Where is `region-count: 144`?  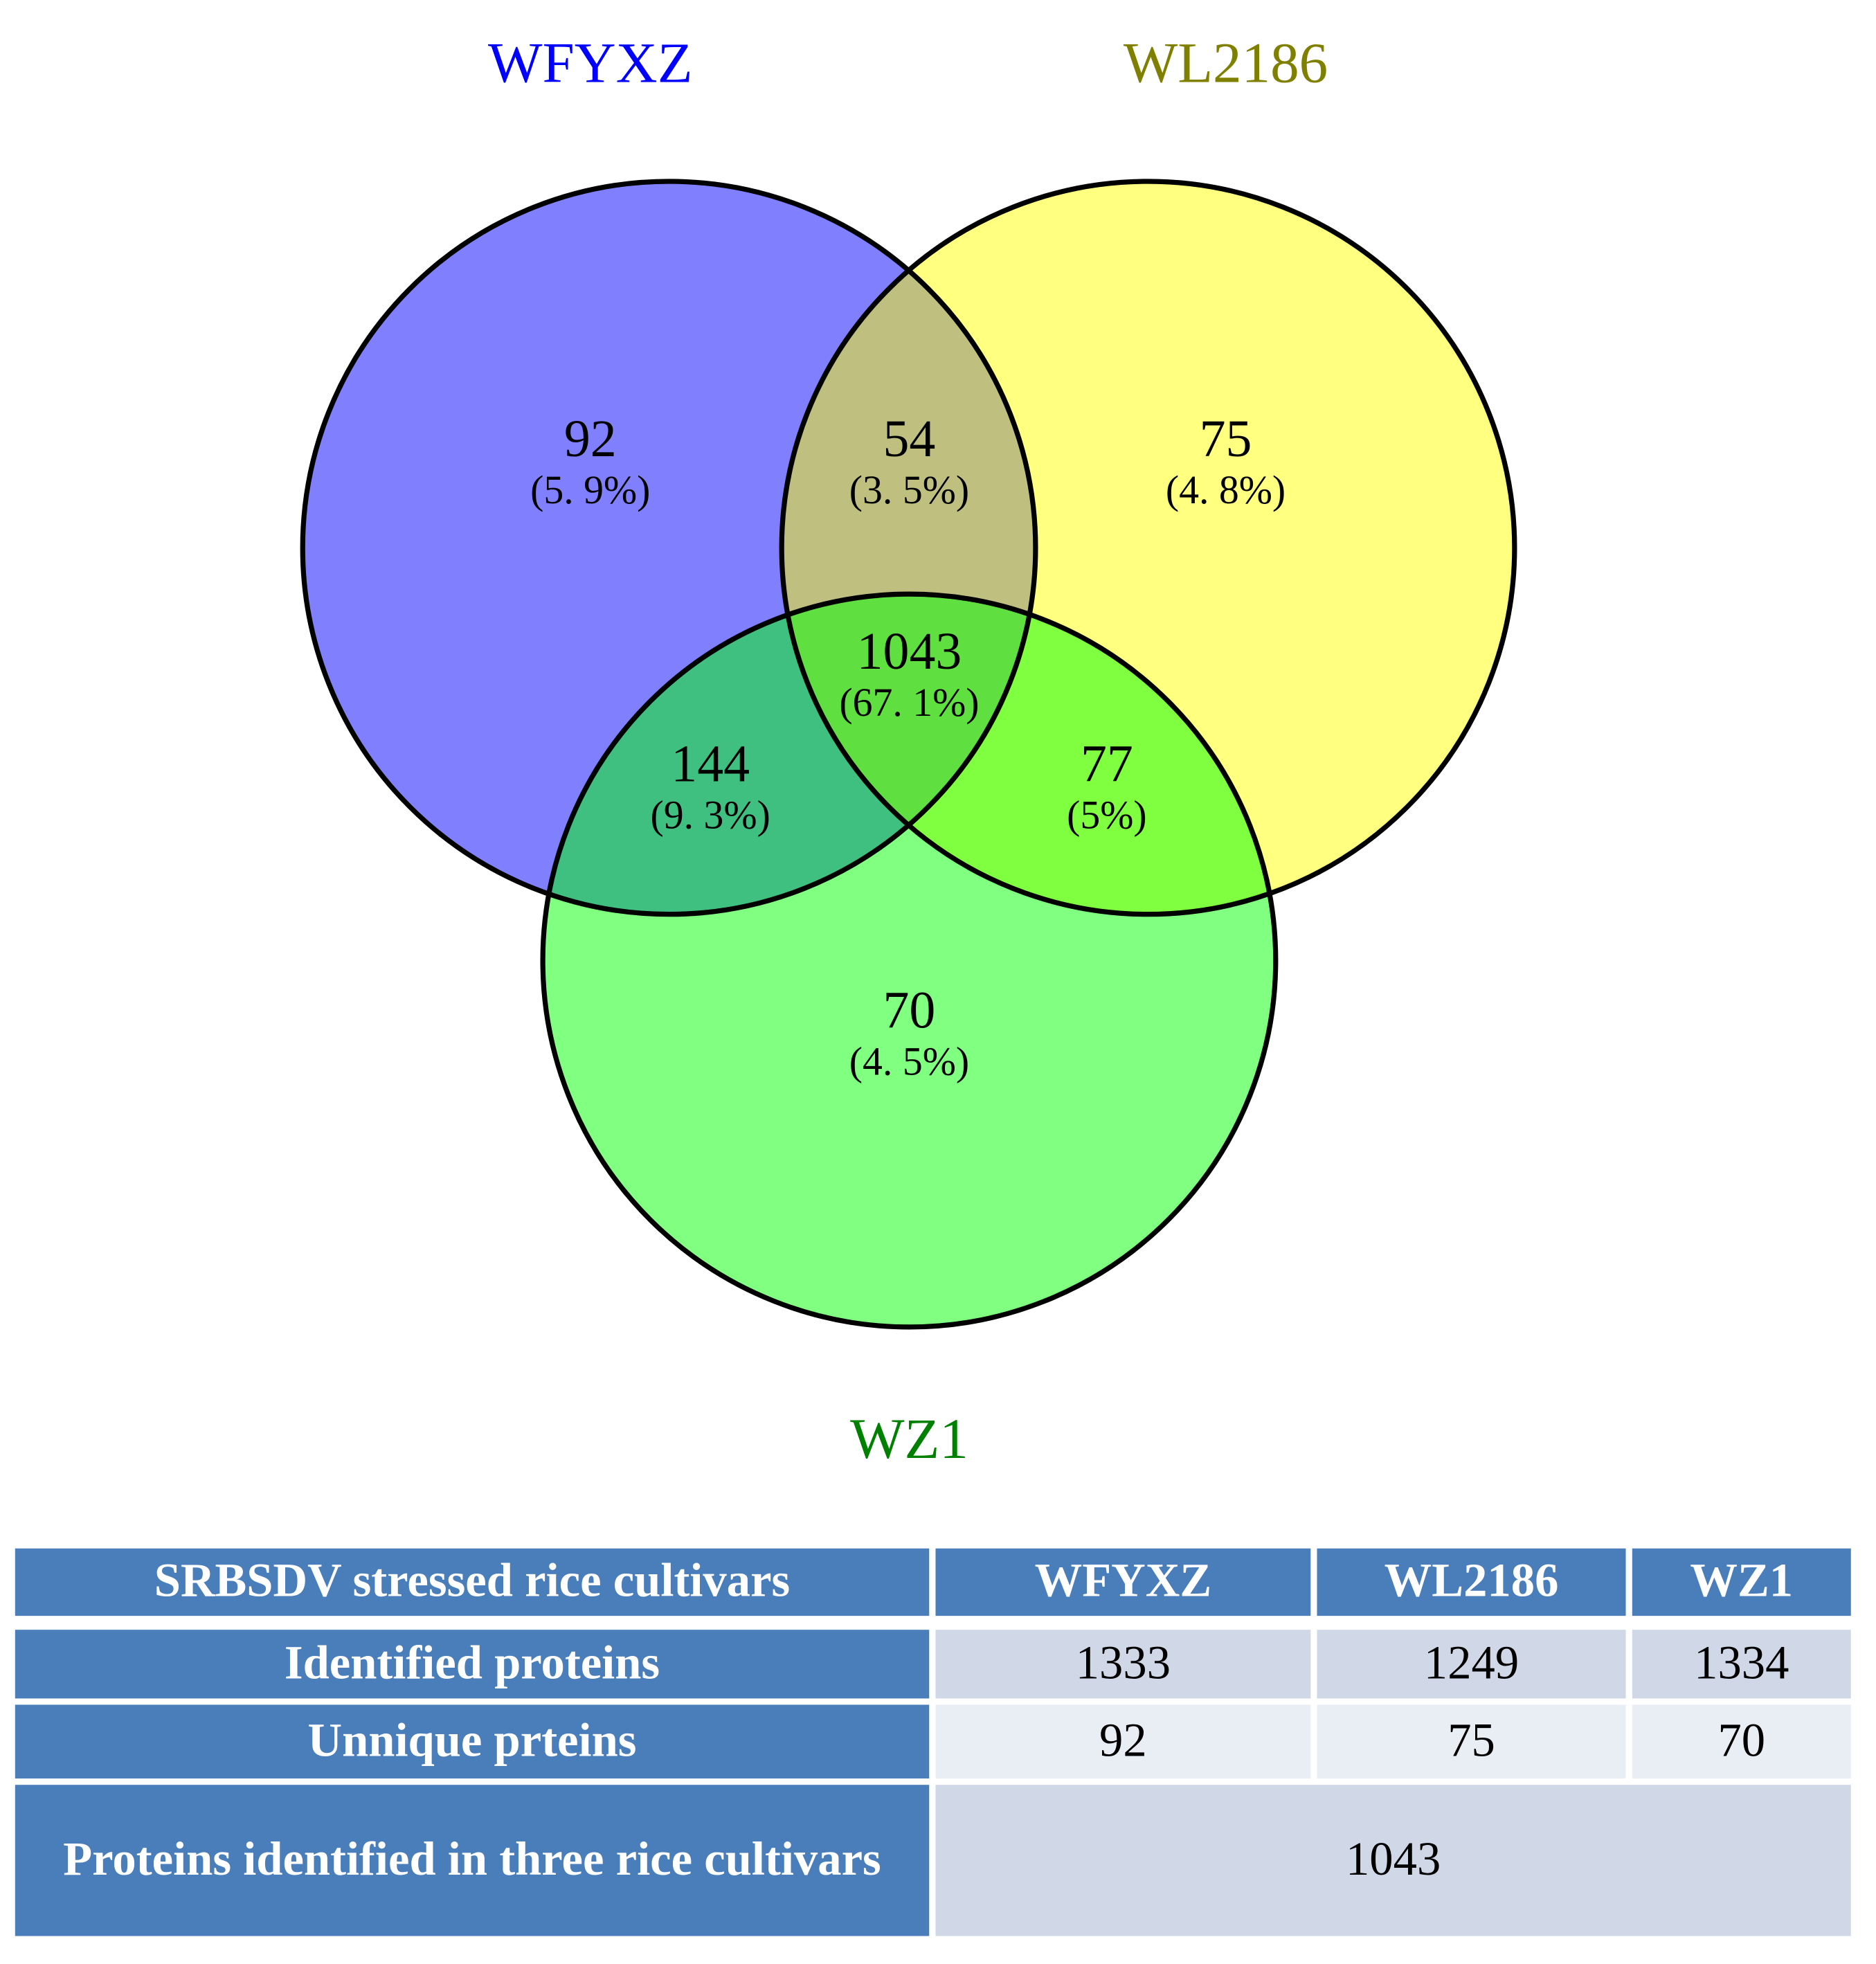 region-count: 144 is located at coordinates (710, 764).